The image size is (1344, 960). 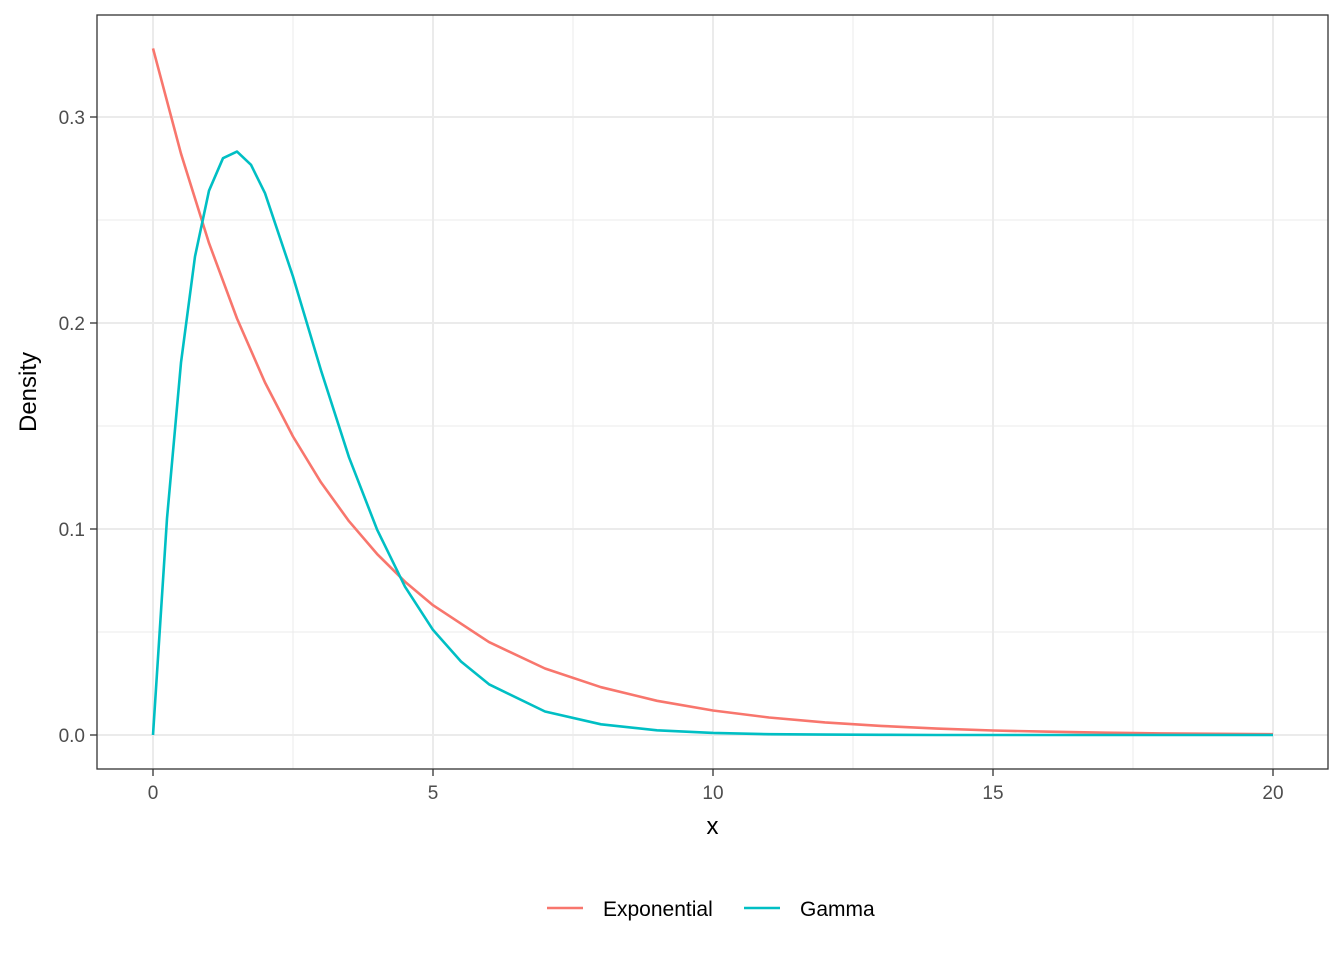 I want to click on x-axis-title: x, so click(x=713, y=826).